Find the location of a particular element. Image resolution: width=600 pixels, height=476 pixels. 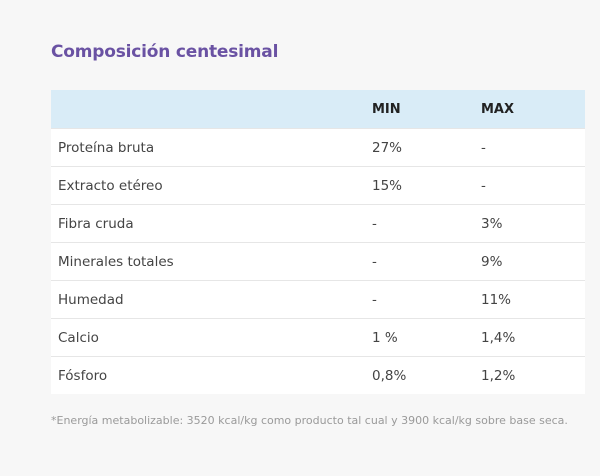

cell-nutrient: Extracto etéreo is located at coordinates (211, 185).